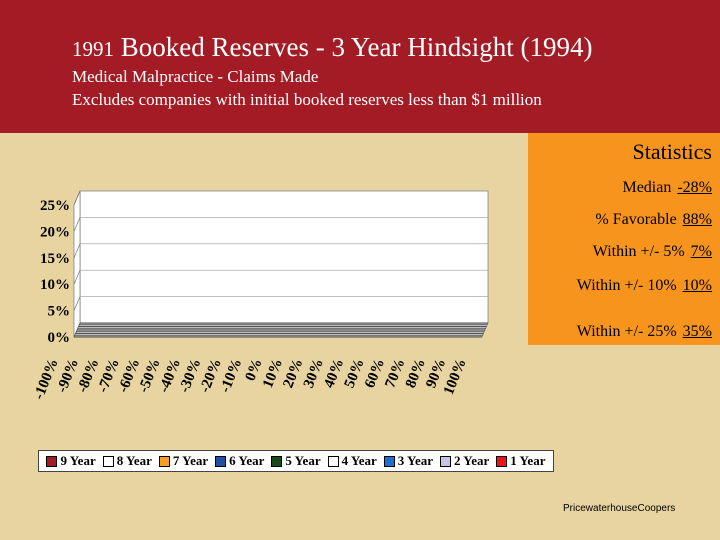  What do you see at coordinates (247, 460) in the screenshot?
I see `legend-label: 6 Year` at bounding box center [247, 460].